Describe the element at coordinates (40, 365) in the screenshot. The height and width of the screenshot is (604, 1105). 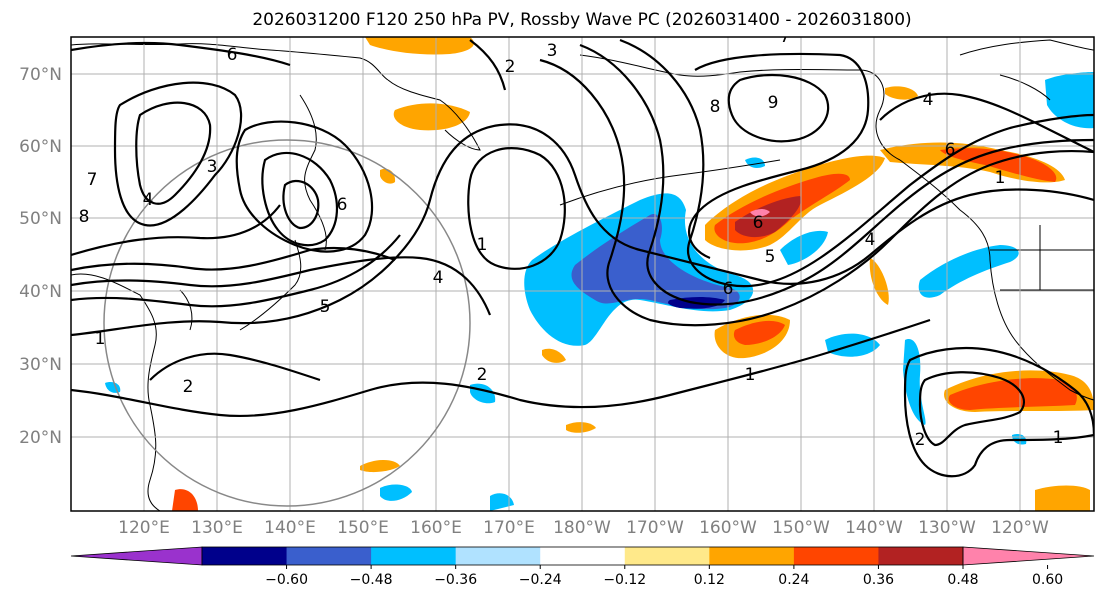
I see `lat-label: 30°N` at that location.